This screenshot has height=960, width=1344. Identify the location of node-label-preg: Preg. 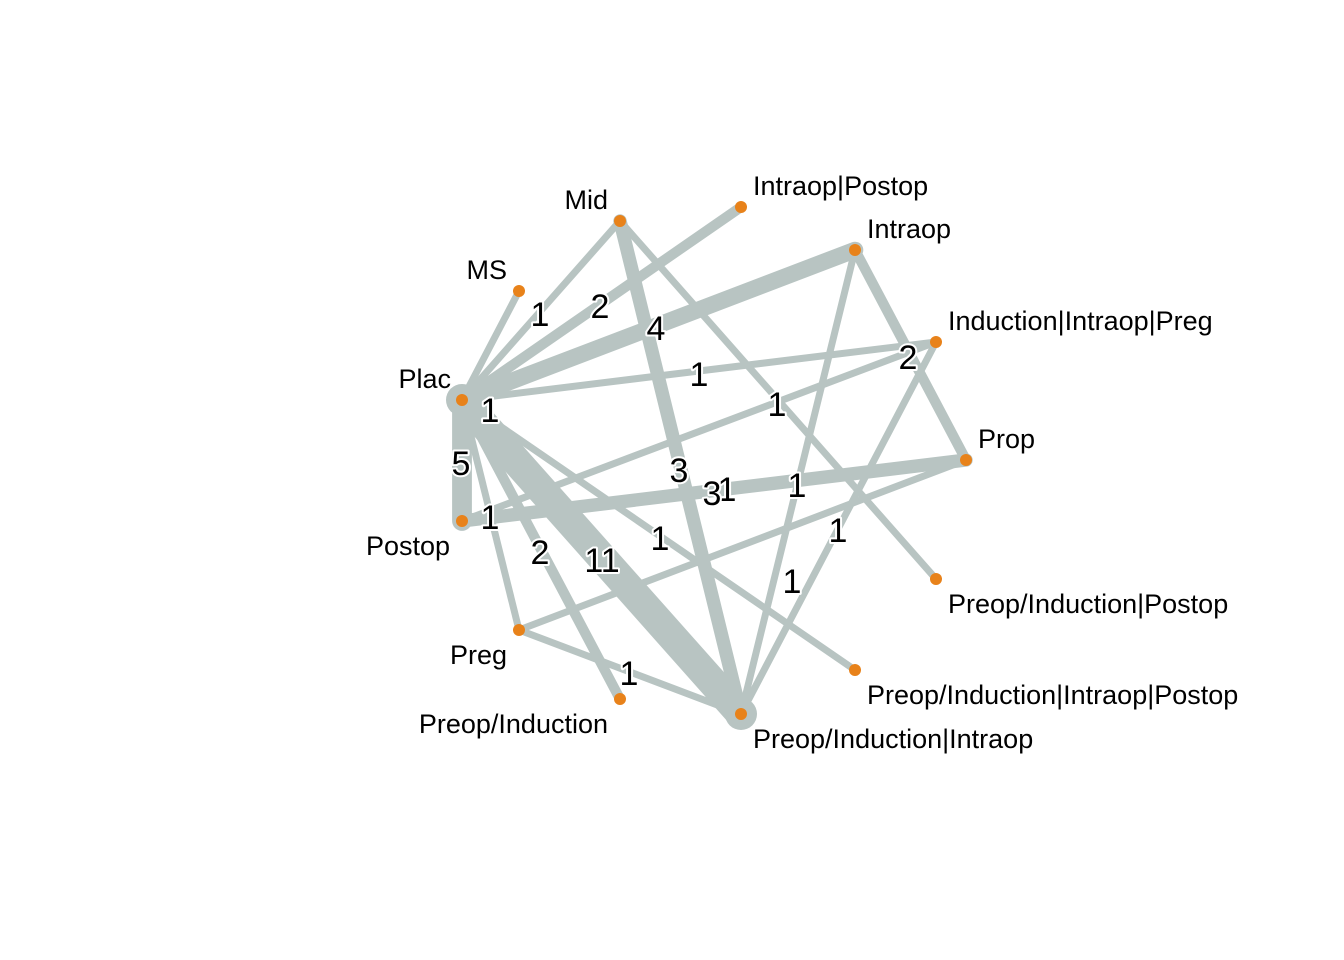
(478, 655).